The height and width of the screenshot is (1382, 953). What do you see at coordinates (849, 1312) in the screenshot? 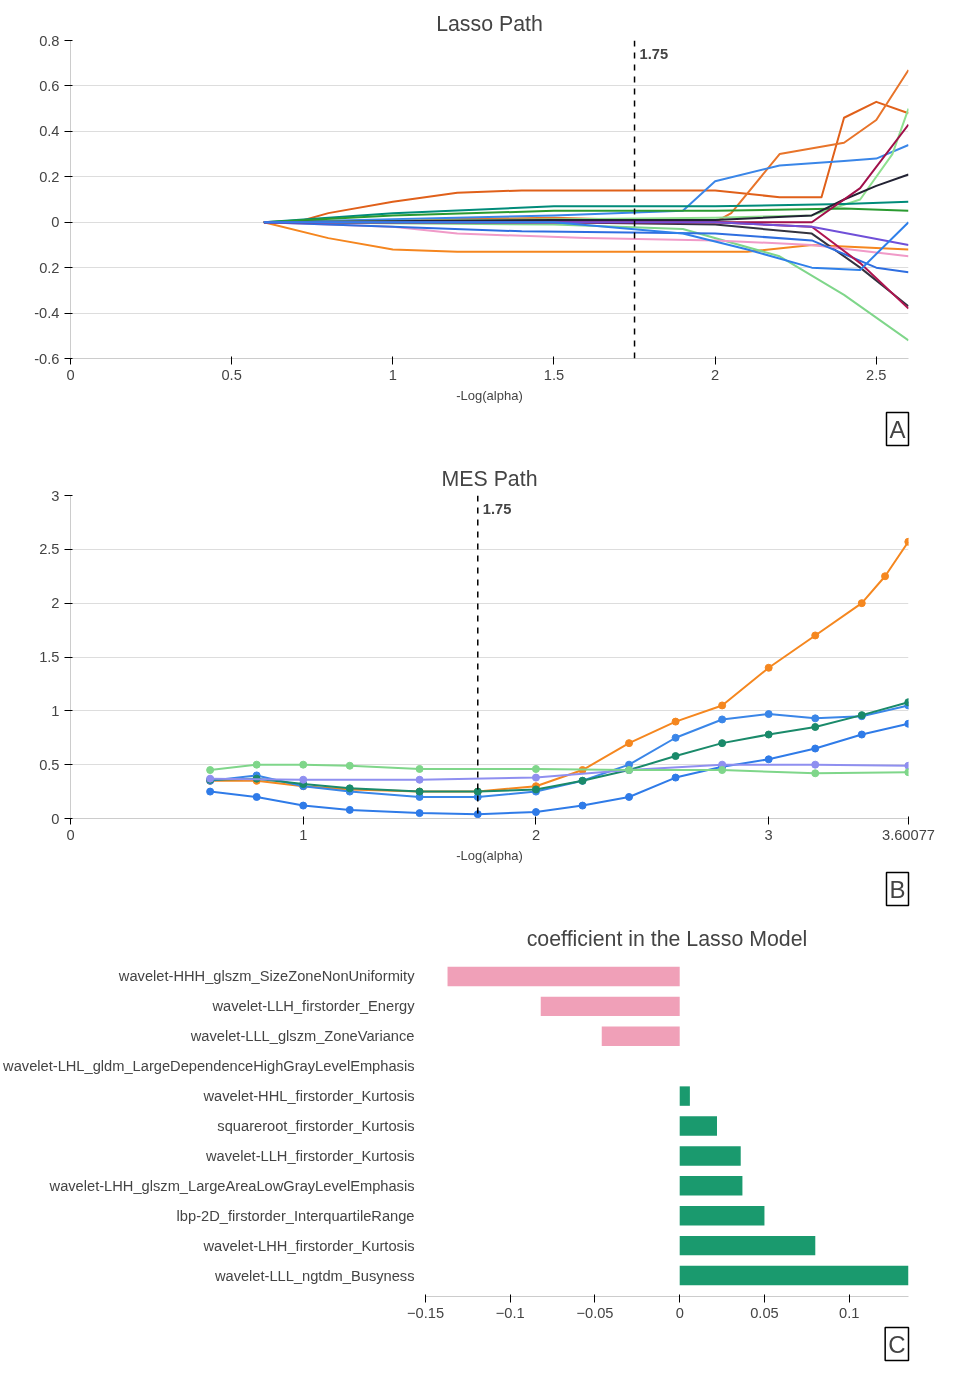
I see `x-tick-label: 0.1` at bounding box center [849, 1312].